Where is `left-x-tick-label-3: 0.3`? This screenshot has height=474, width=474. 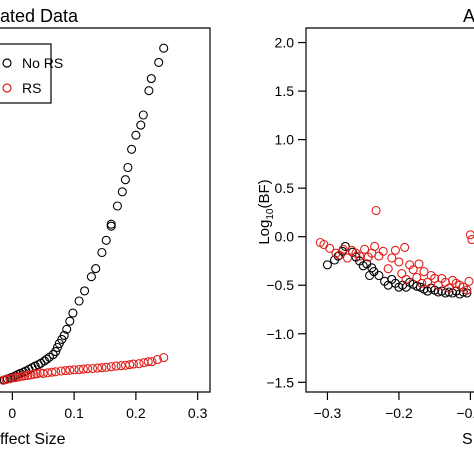
left-x-tick-label-3: 0.3 is located at coordinates (198, 413).